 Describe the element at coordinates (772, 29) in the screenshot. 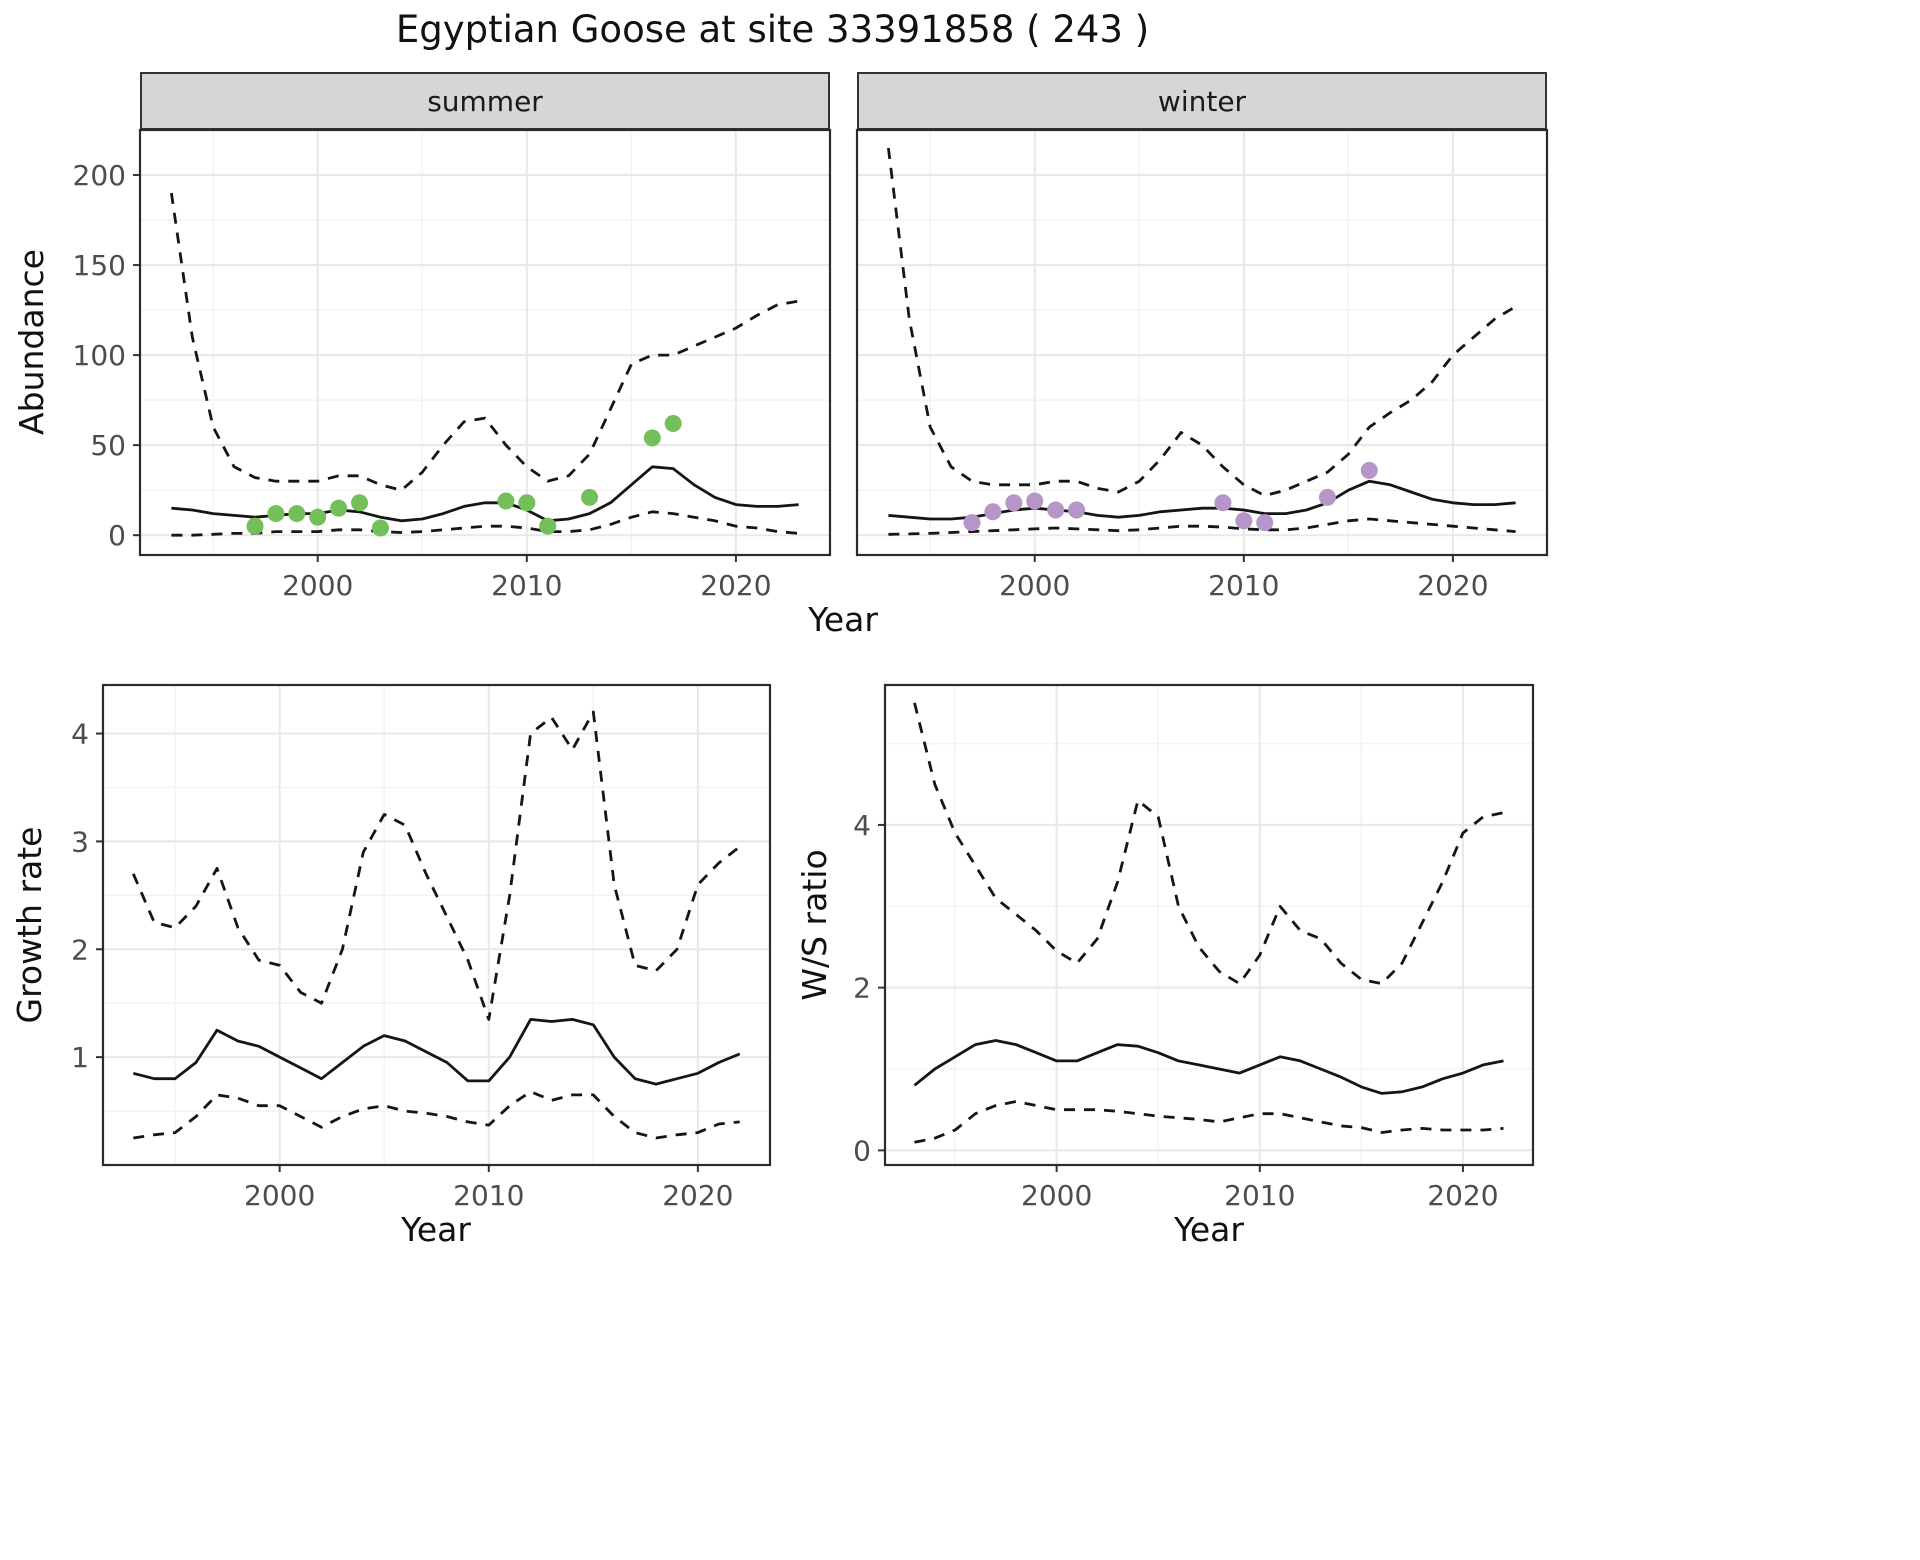

I see `figure-title: Egyptian Goose at site 33391858 ( 243 )` at that location.